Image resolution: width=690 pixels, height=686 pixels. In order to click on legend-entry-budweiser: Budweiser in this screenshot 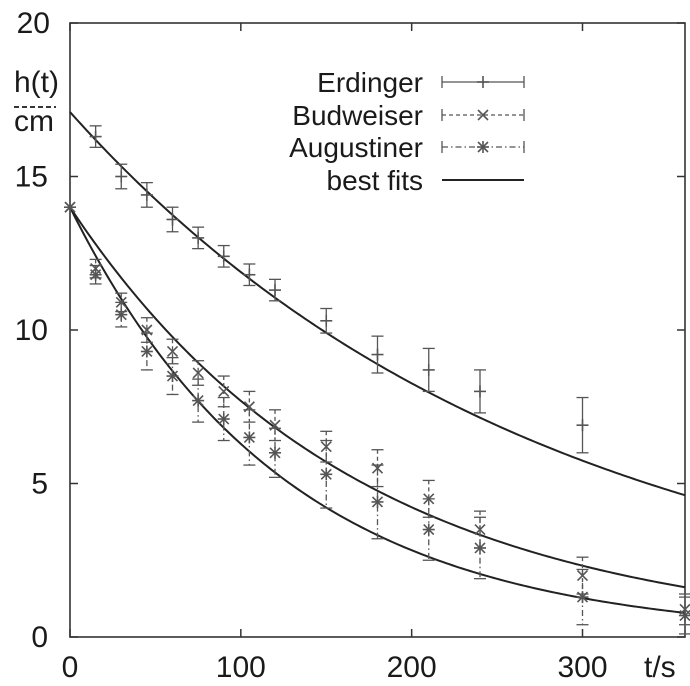, I will do `click(408, 115)`.